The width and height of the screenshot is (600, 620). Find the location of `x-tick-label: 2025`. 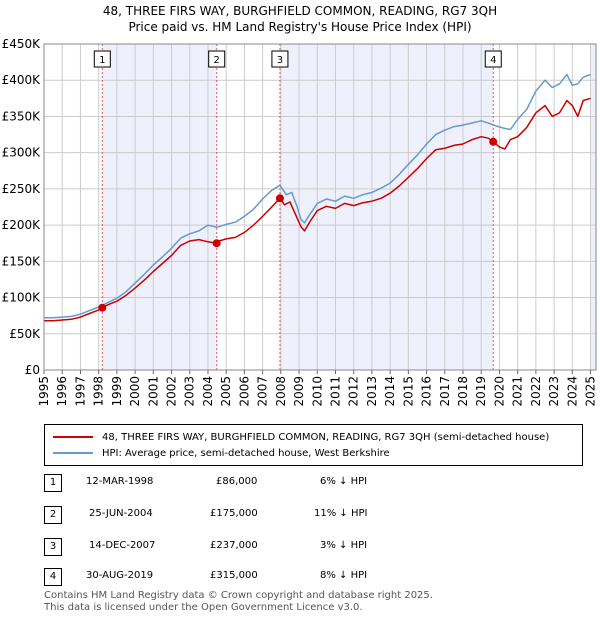

x-tick-label: 2025 is located at coordinates (591, 391).